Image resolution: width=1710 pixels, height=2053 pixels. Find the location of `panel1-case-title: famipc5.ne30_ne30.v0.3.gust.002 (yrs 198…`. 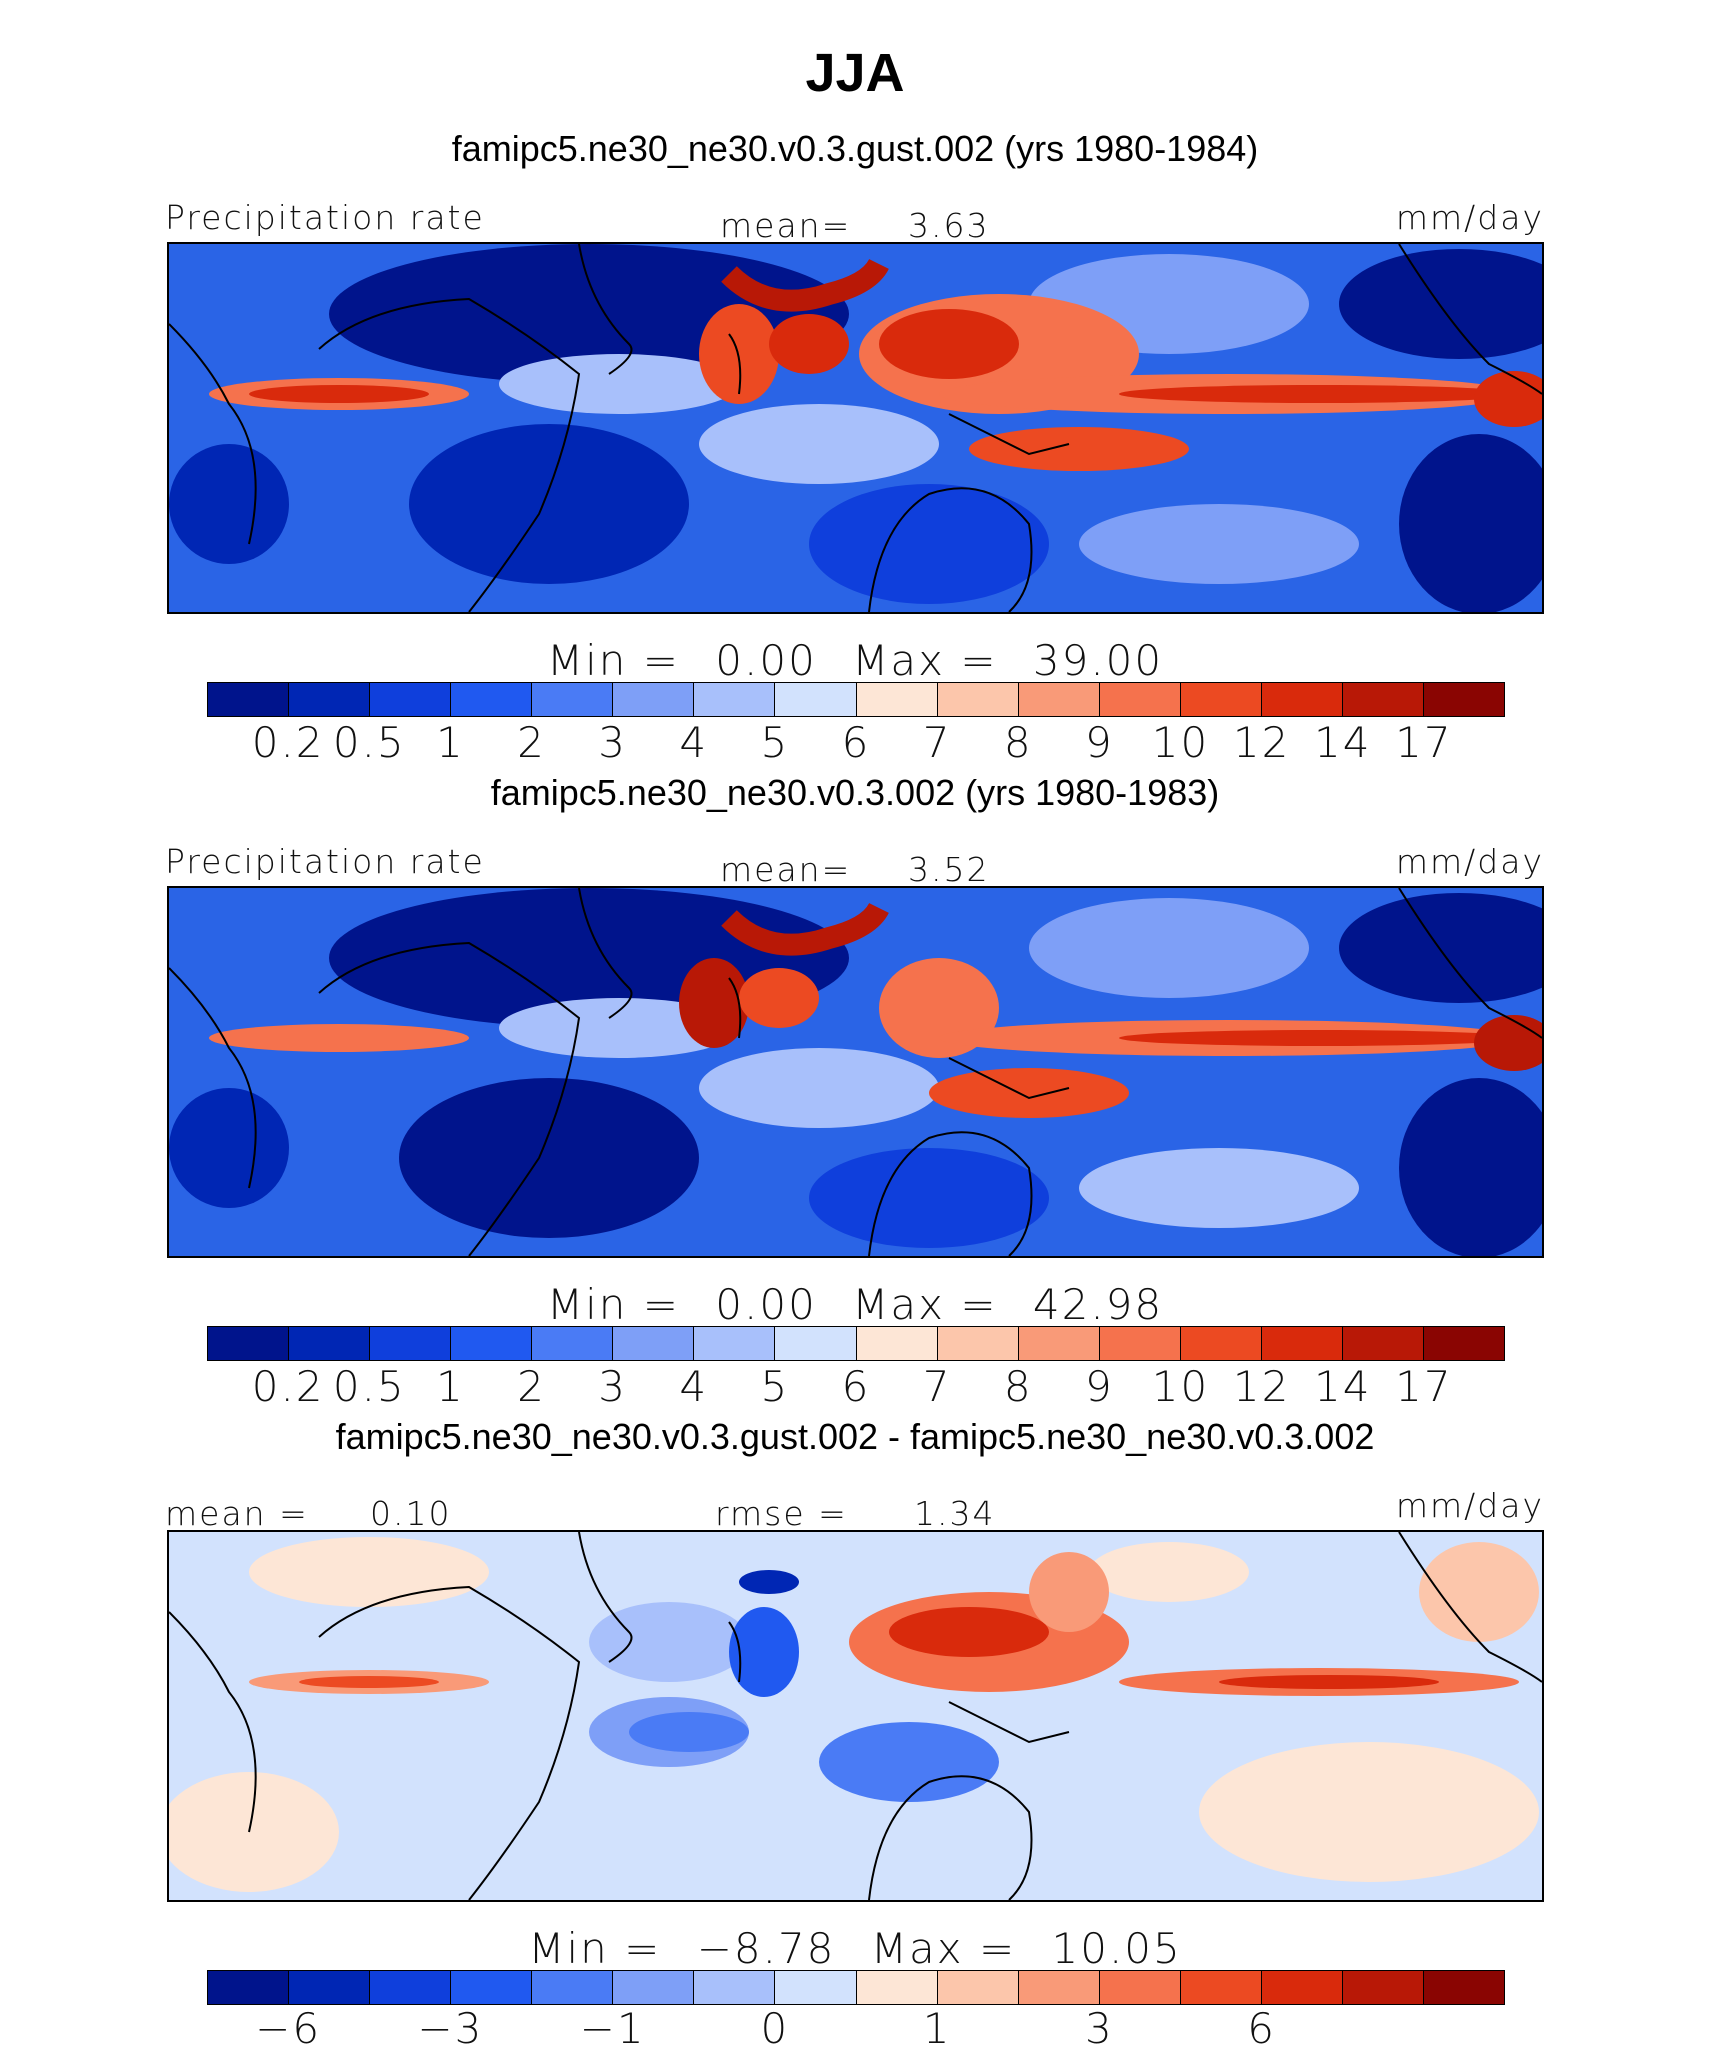

panel1-case-title: famipc5.ne30_ne30.v0.3.gust.002 (yrs 198… is located at coordinates (855, 148).